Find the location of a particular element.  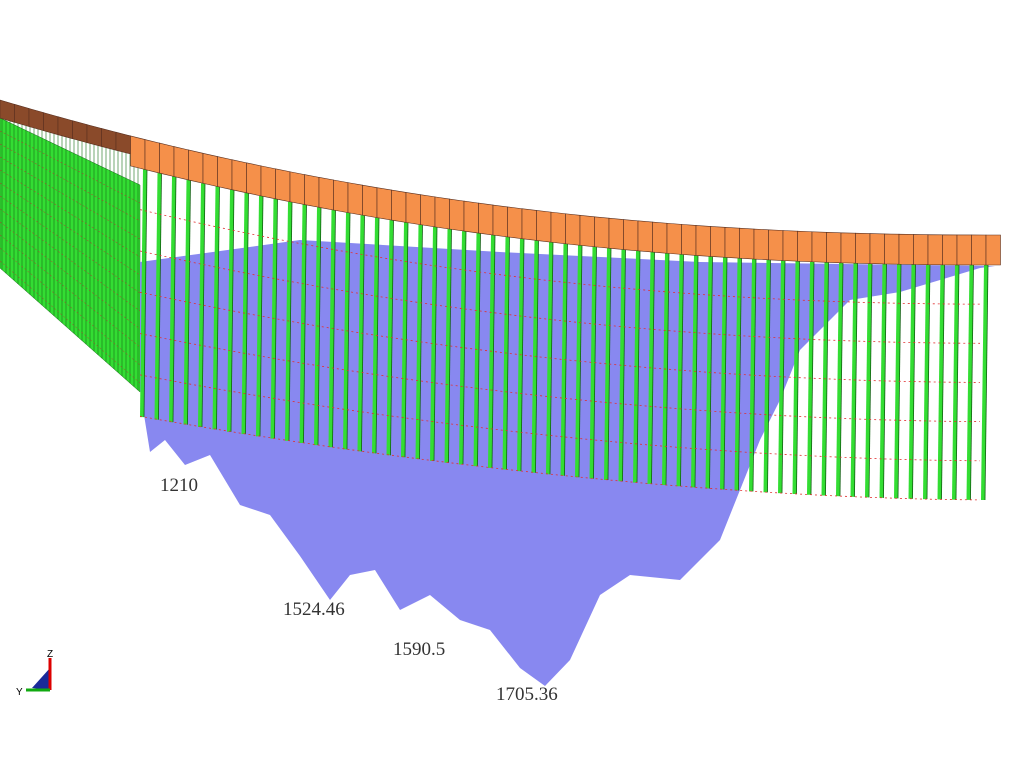

axis-x is located at coordinates (41, 679).